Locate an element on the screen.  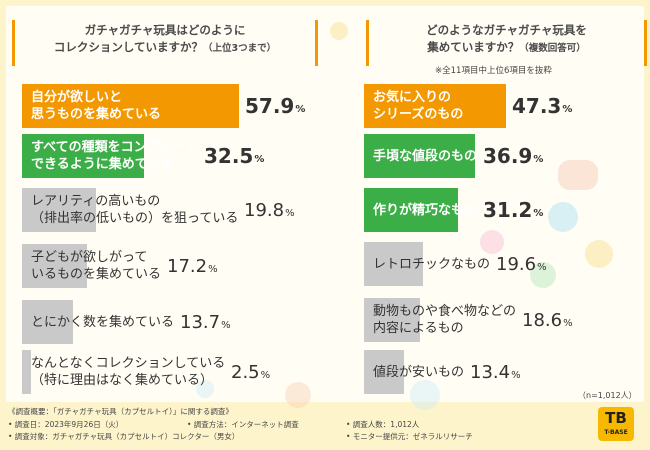
bar-row: レトロチックなもの 19.6% is located at coordinates (489, 264).